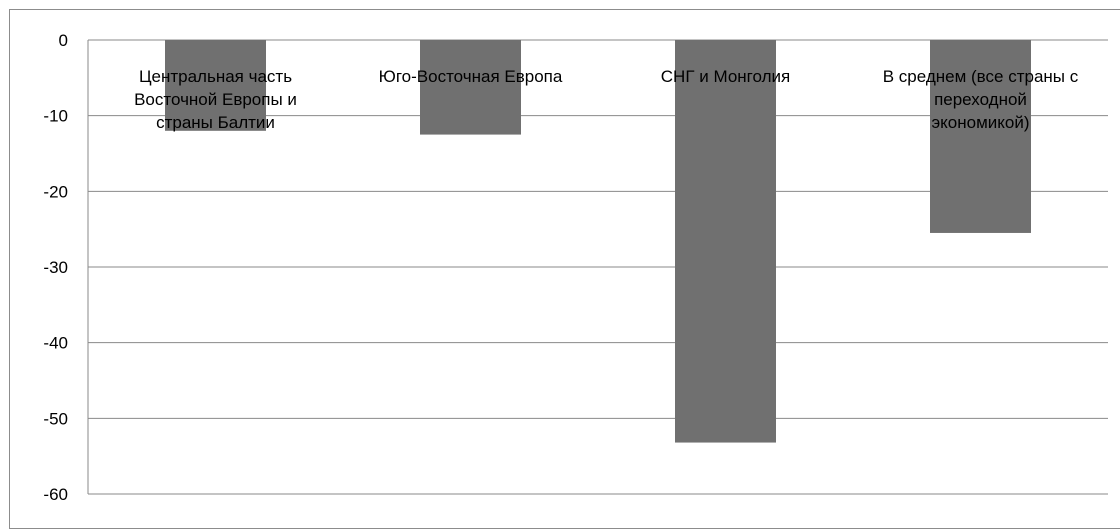 This screenshot has width=1120, height=529. I want to click on y-tick-label: -50, so click(55, 418).